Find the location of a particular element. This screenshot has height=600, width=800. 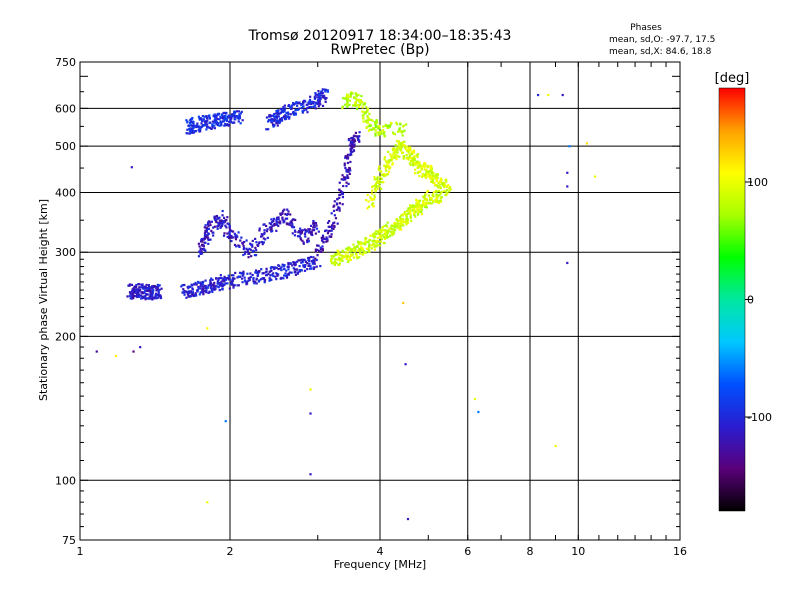

x-tick-label: 4 is located at coordinates (380, 551).